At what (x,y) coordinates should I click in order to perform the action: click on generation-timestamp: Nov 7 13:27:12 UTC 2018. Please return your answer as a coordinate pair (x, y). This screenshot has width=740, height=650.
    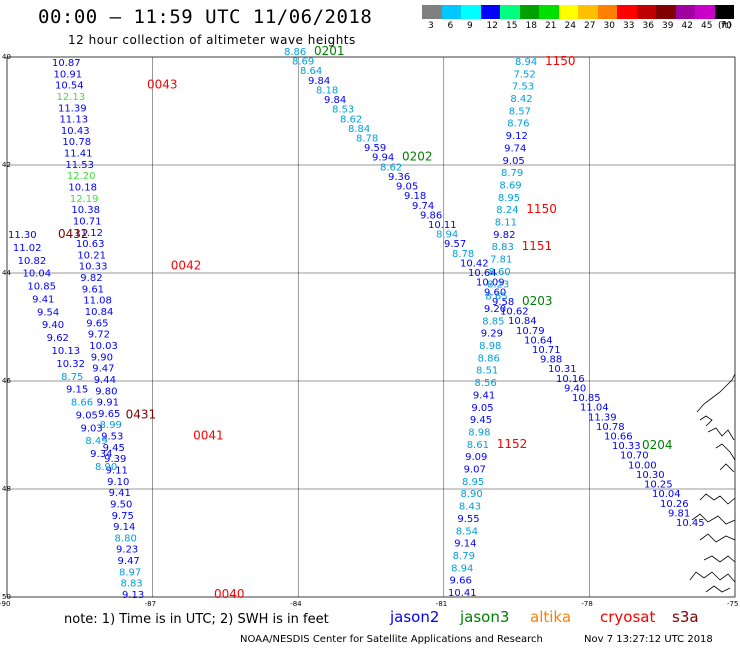
    Looking at the image, I should click on (648, 639).